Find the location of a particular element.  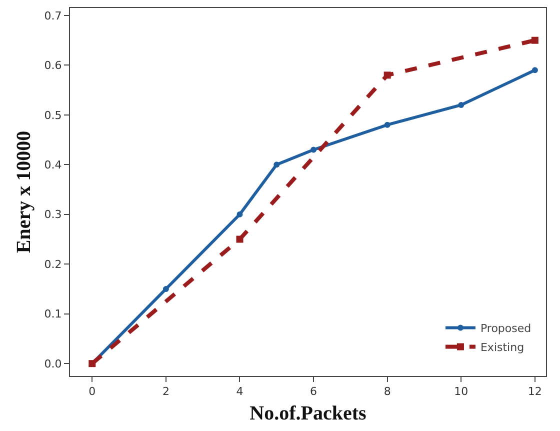

legend-label: Proposed is located at coordinates (506, 329).